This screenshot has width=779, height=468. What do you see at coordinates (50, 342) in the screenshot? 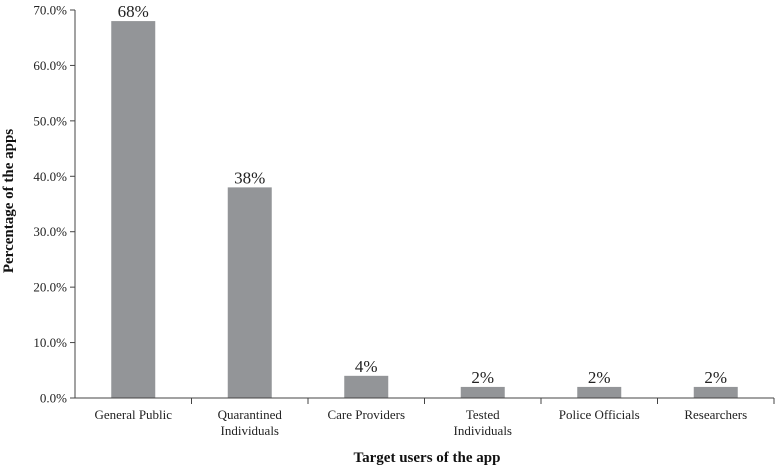
I see `y-tick-label: 10.0%` at bounding box center [50, 342].